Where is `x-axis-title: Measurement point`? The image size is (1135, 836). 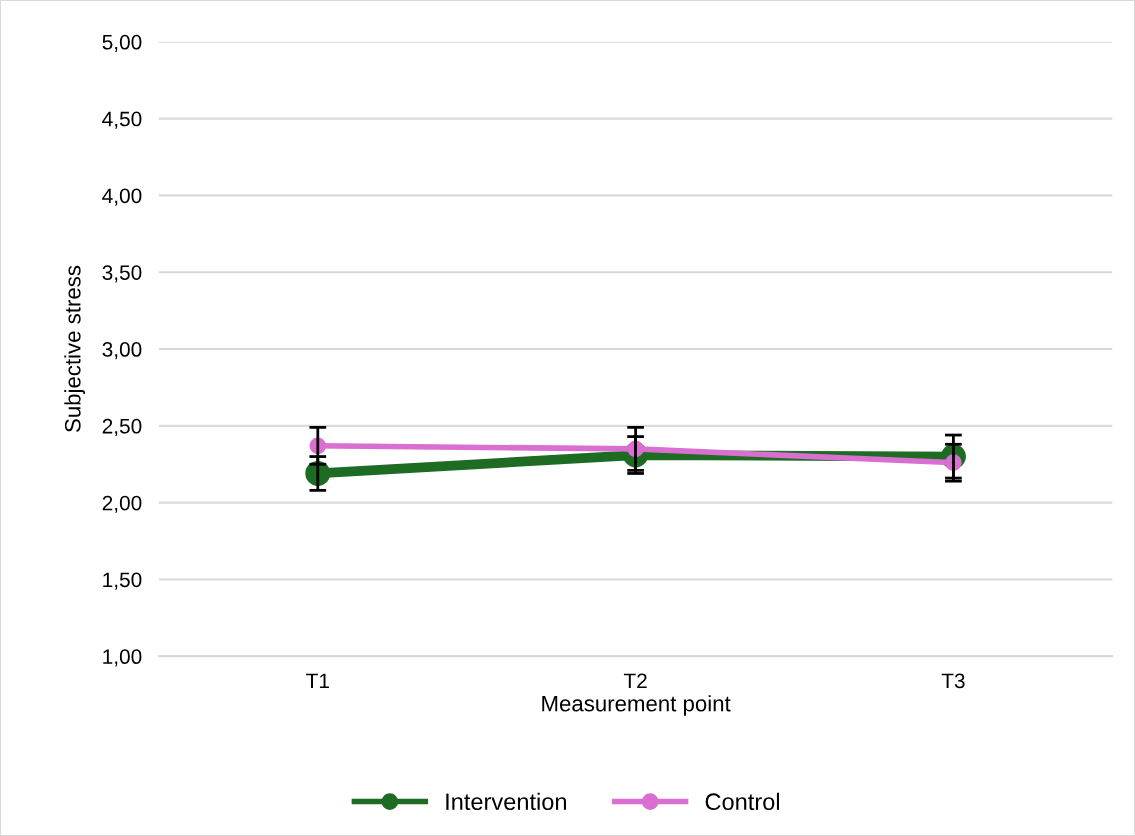 x-axis-title: Measurement point is located at coordinates (636, 705).